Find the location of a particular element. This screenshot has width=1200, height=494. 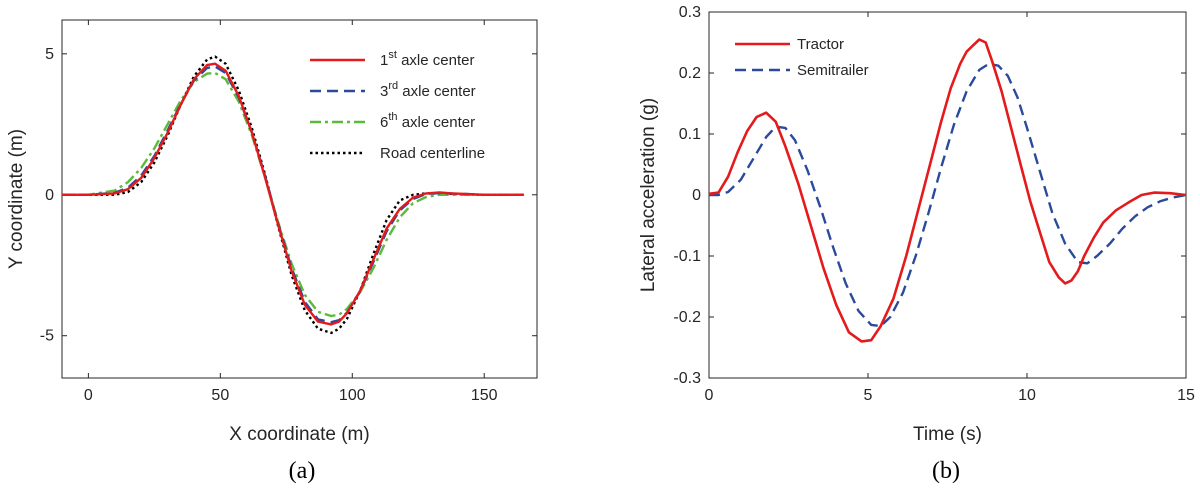

legend-label-base: 6 is located at coordinates (384, 122).